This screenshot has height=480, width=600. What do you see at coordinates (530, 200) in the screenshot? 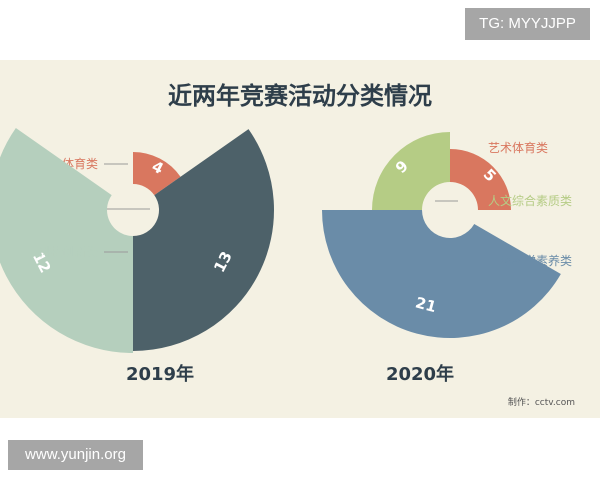
I see `category-label-2020-1: 人文综合素质类` at bounding box center [530, 200].